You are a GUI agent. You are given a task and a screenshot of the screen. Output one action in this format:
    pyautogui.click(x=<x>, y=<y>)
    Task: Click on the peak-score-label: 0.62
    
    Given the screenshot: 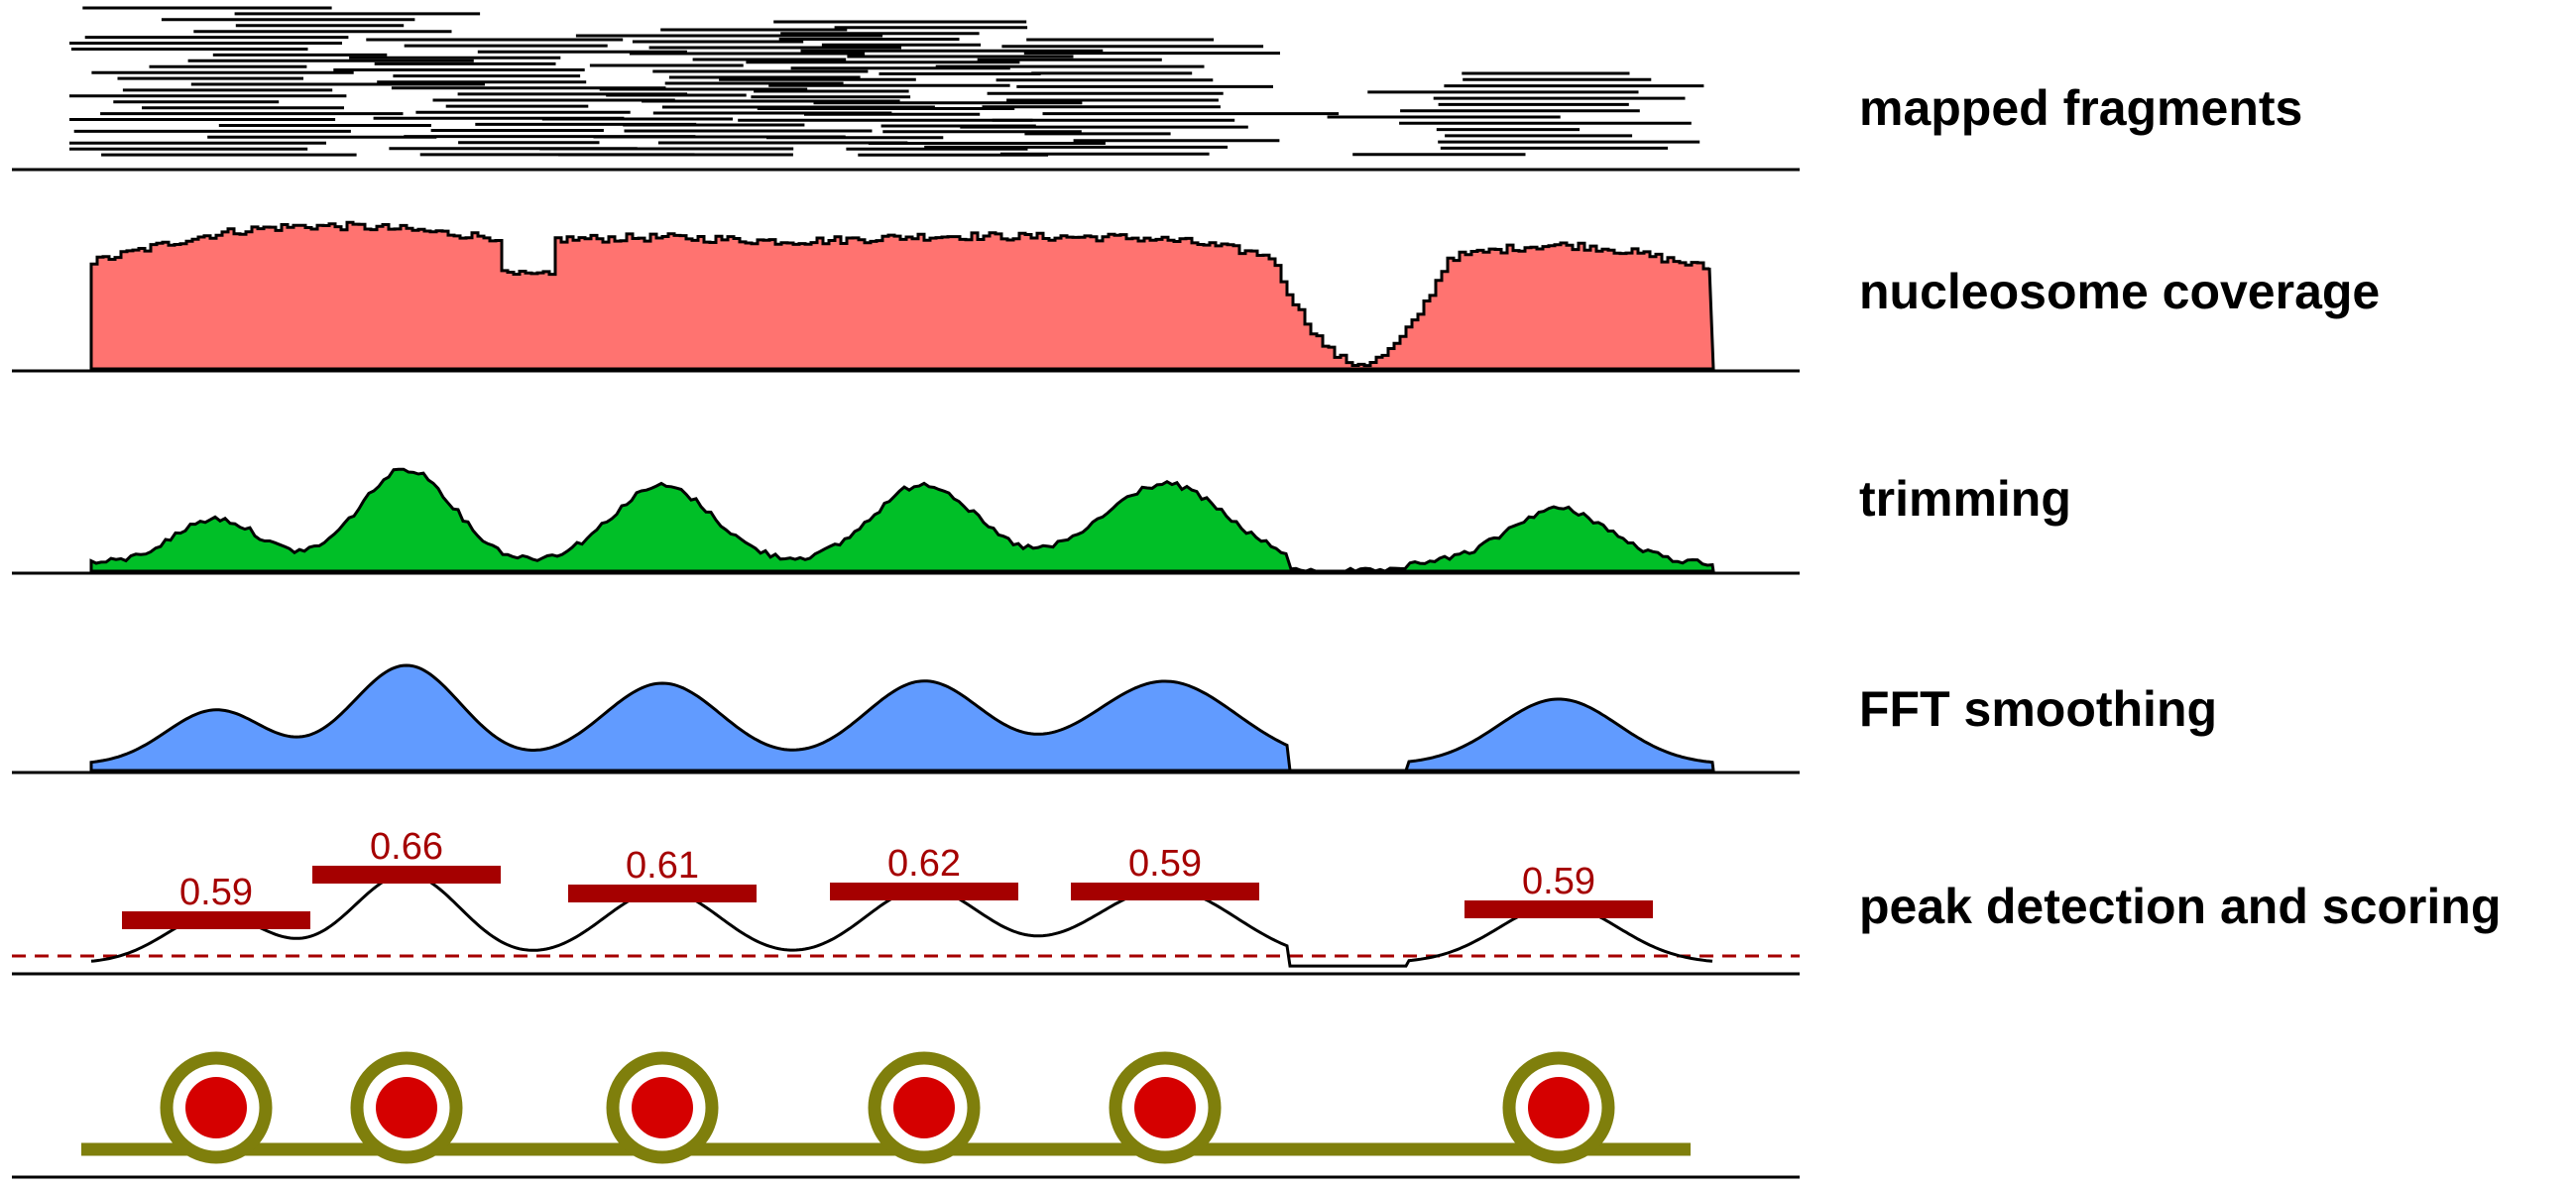 What is the action you would take?
    pyautogui.click(x=924, y=864)
    